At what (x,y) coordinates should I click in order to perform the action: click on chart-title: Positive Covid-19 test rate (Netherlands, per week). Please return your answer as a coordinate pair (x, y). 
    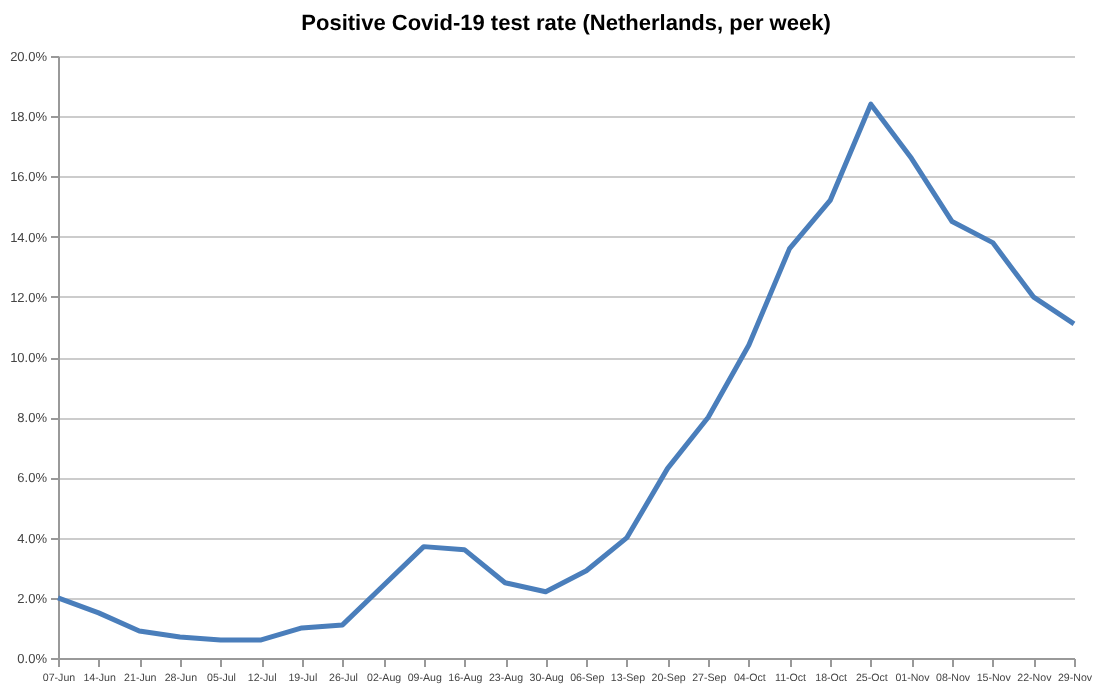
    Looking at the image, I should click on (566, 24).